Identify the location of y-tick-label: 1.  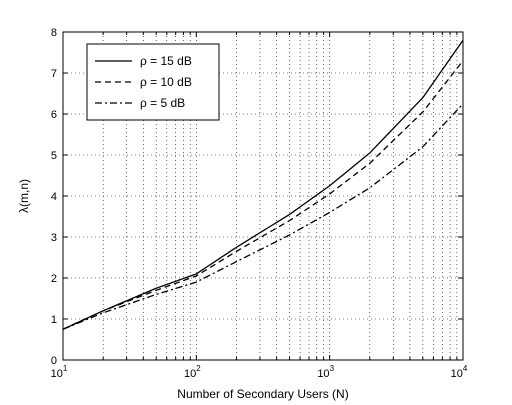
(54, 320).